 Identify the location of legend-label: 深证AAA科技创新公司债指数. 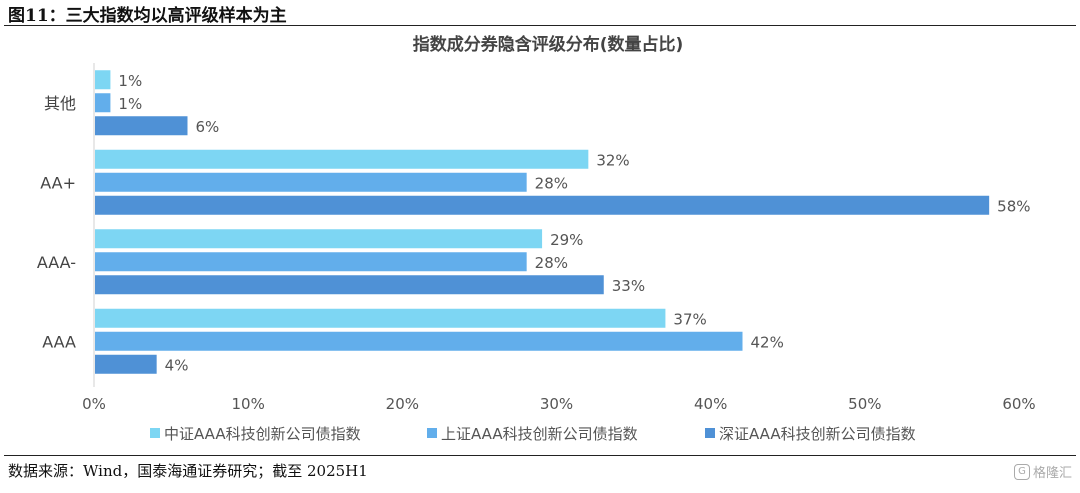
(817, 434).